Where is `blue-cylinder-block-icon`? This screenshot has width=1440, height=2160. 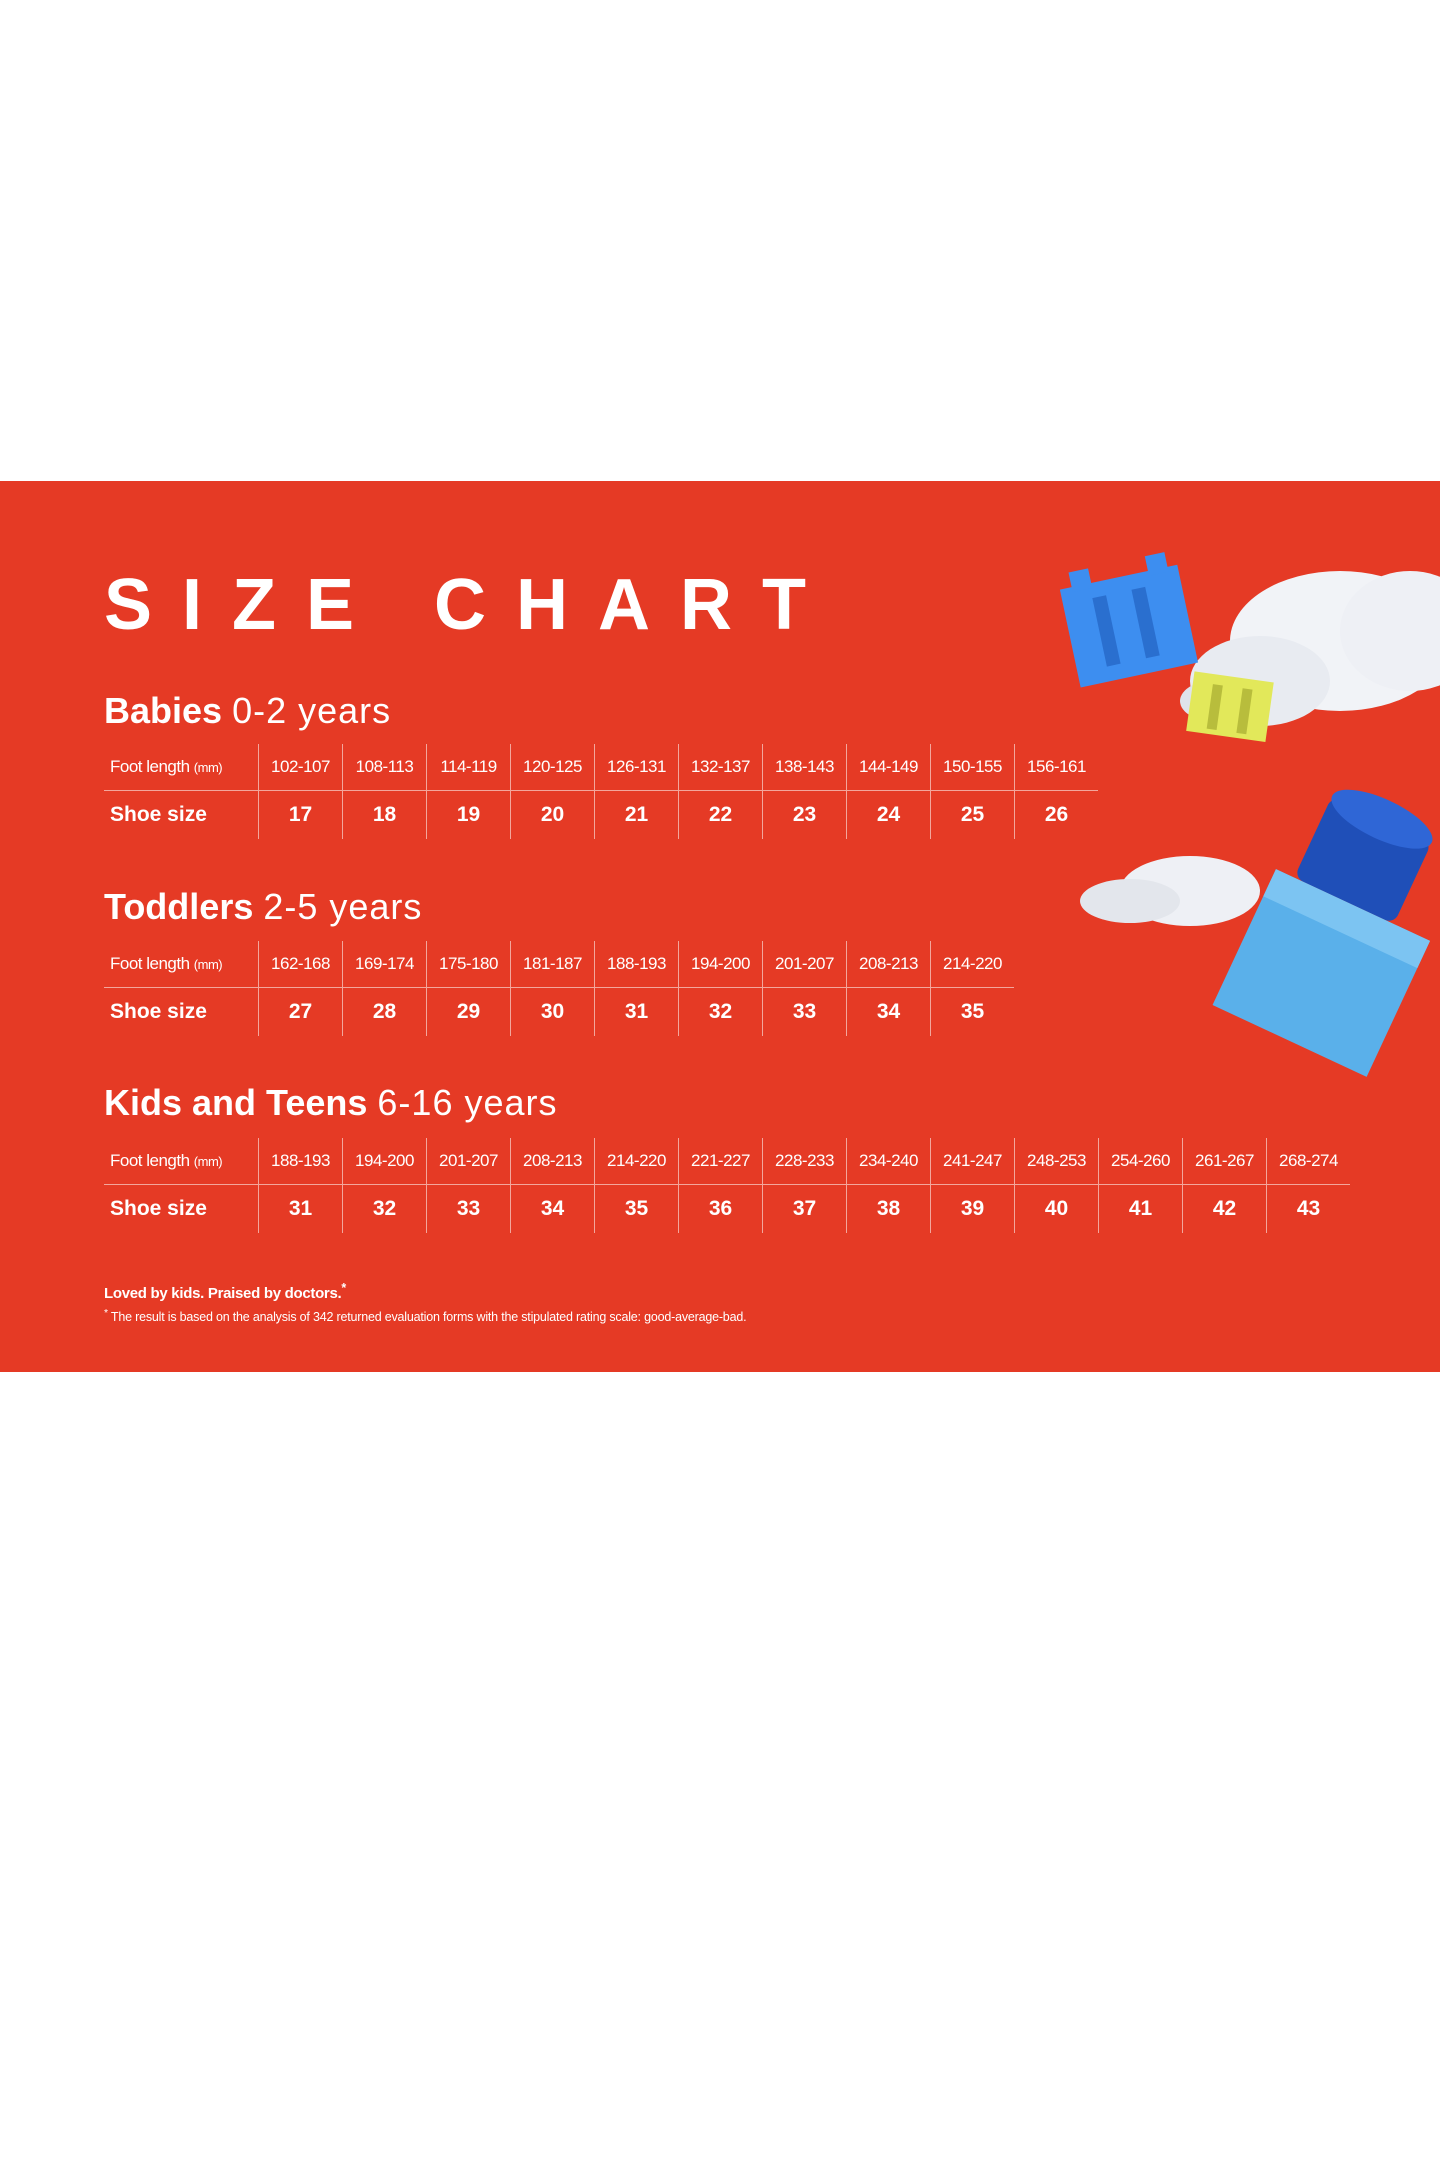
blue-cylinder-block-icon is located at coordinates (1322, 933).